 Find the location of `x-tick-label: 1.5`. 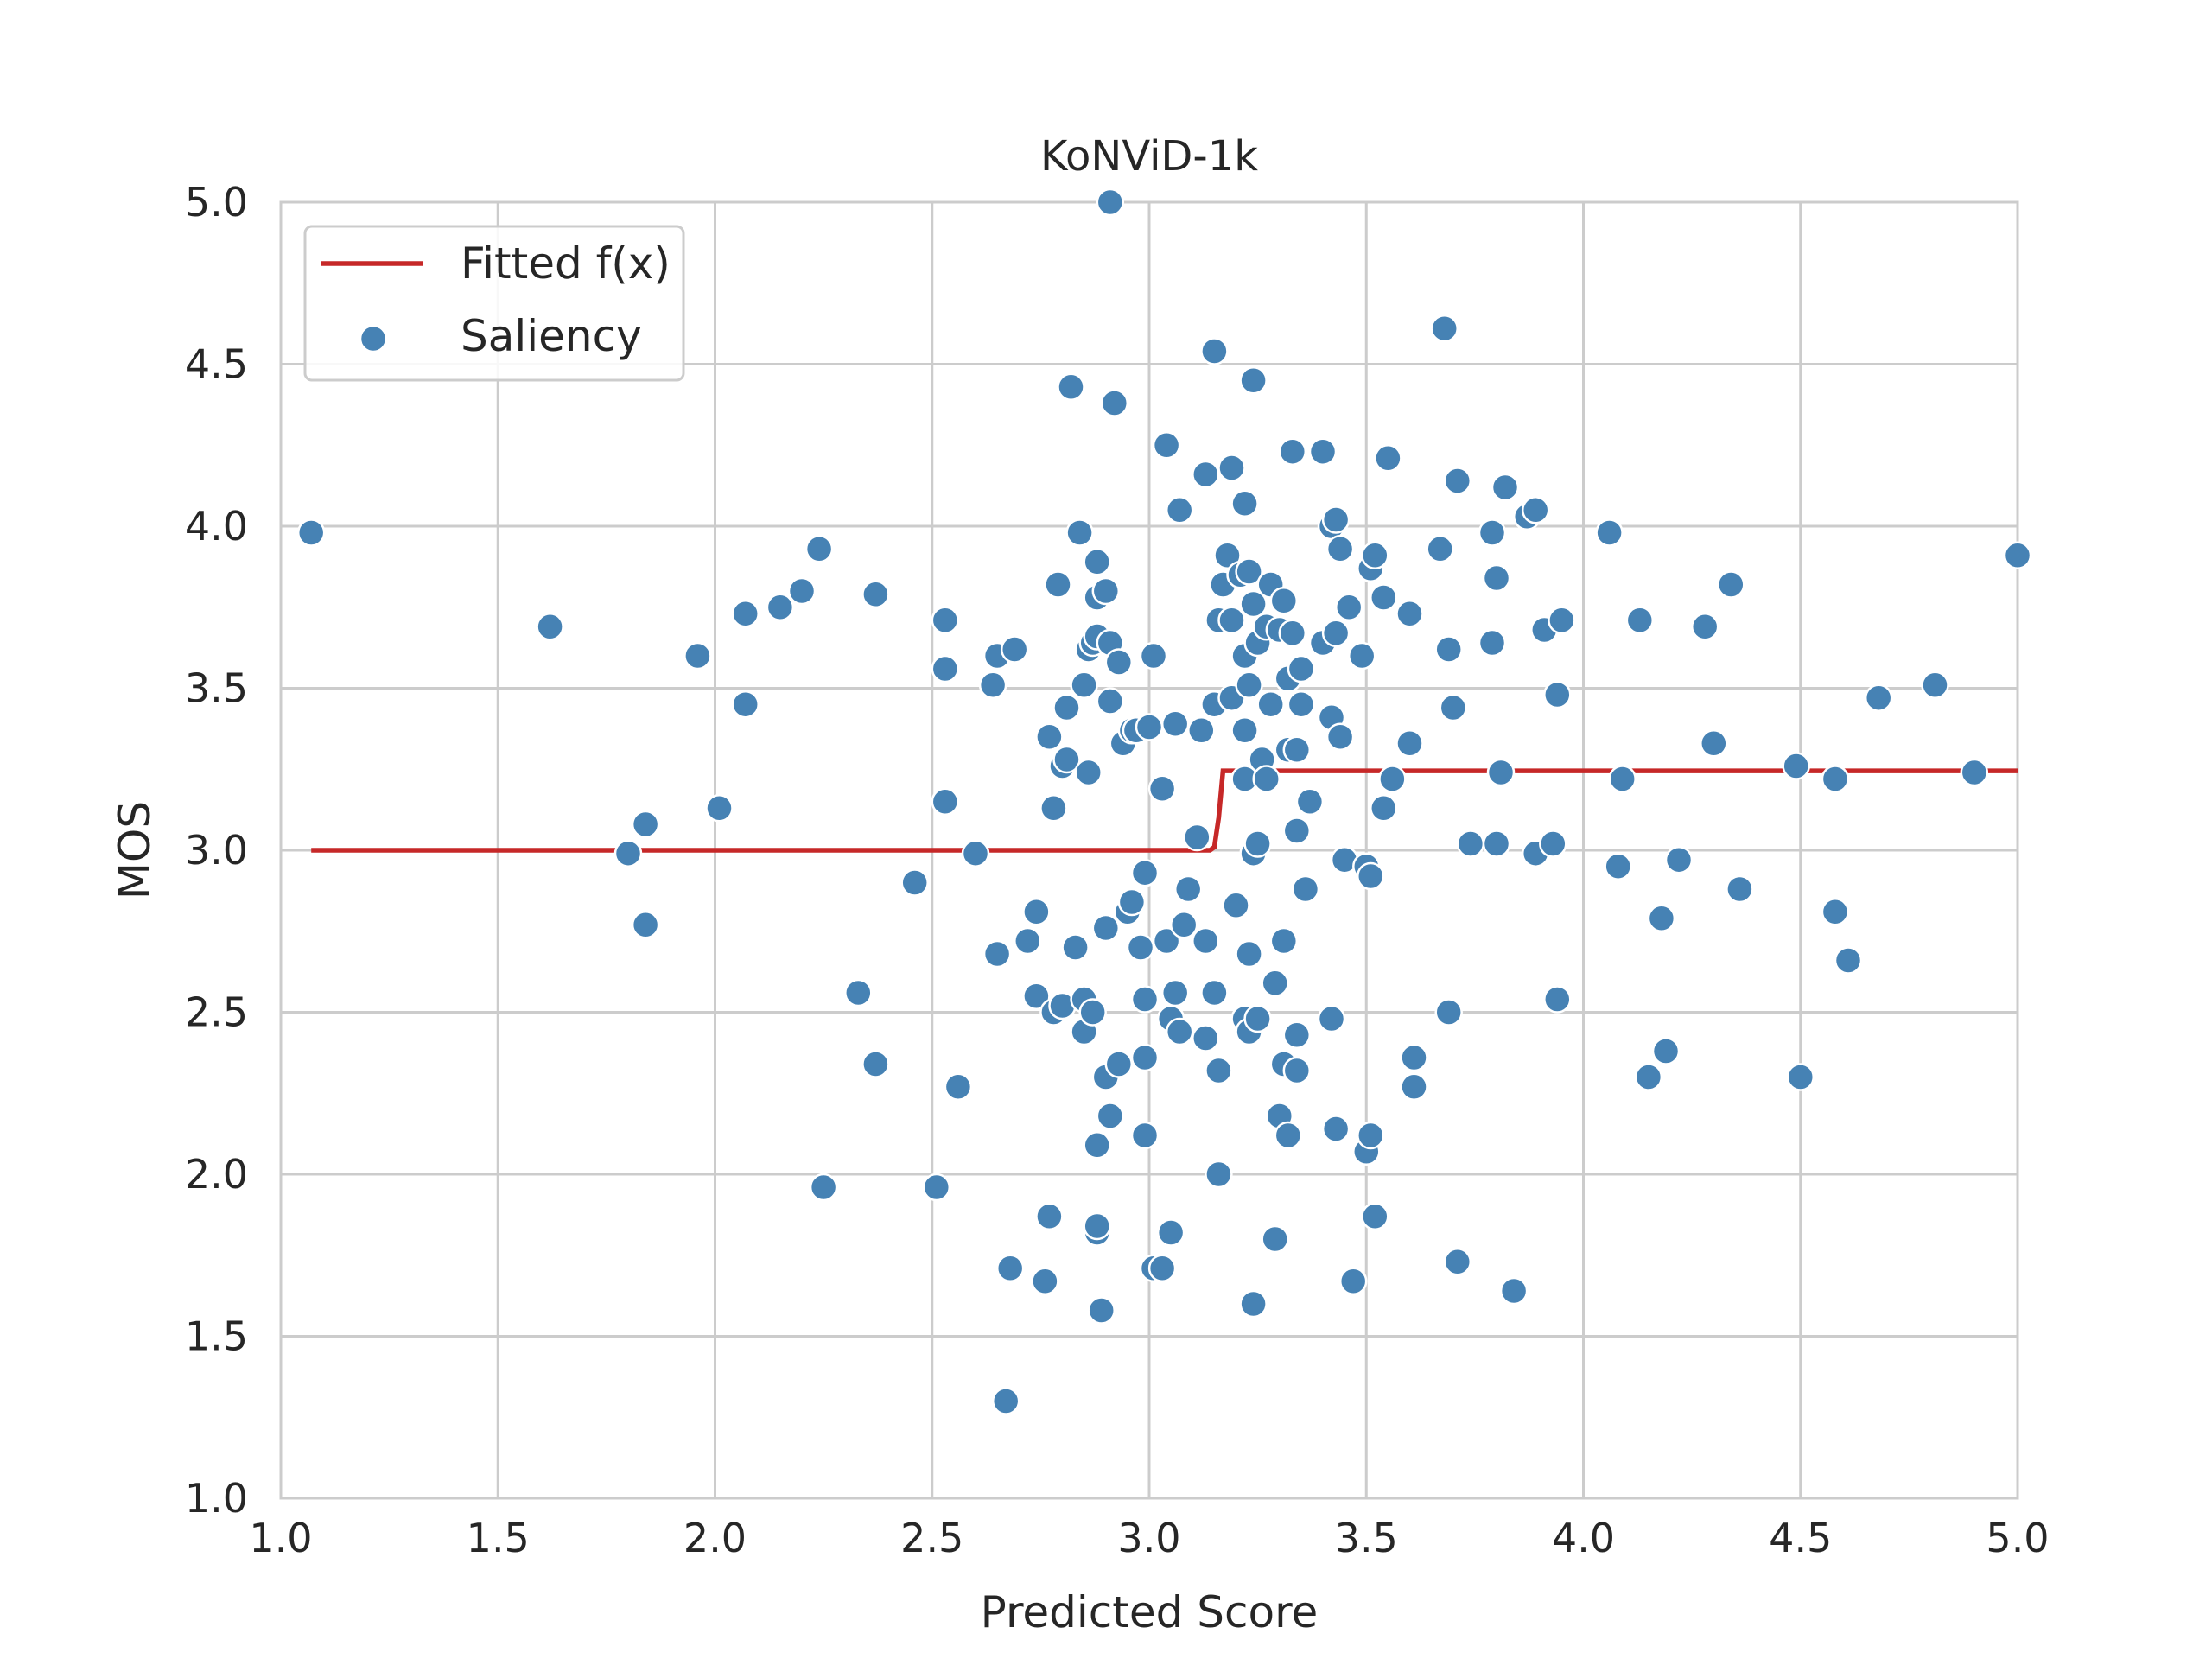

x-tick-label: 1.5 is located at coordinates (498, 1538).